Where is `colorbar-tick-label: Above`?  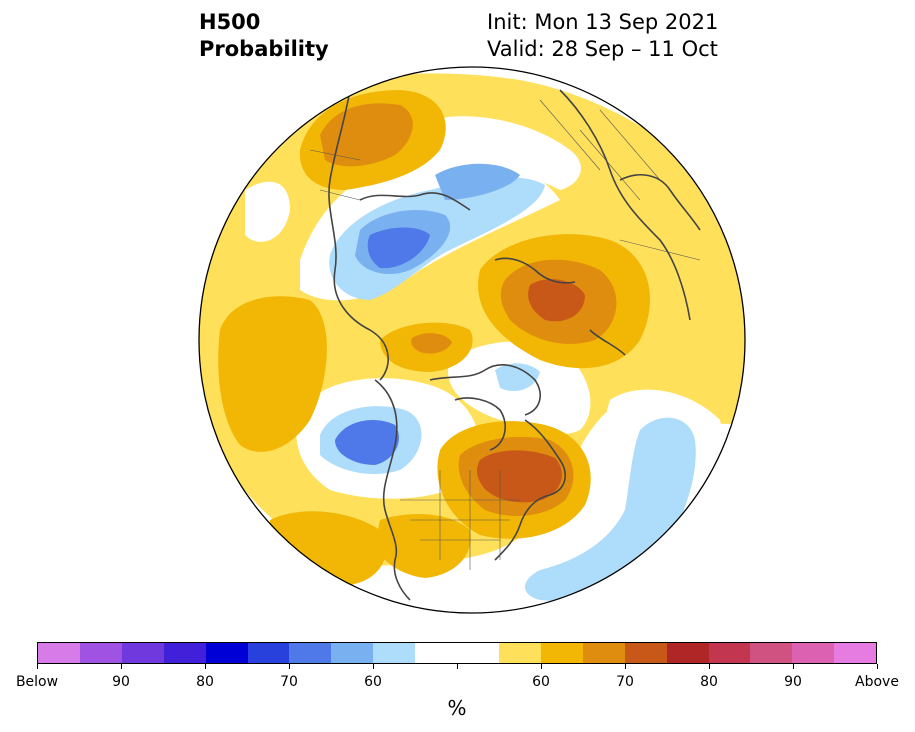
colorbar-tick-label: Above is located at coordinates (877, 682).